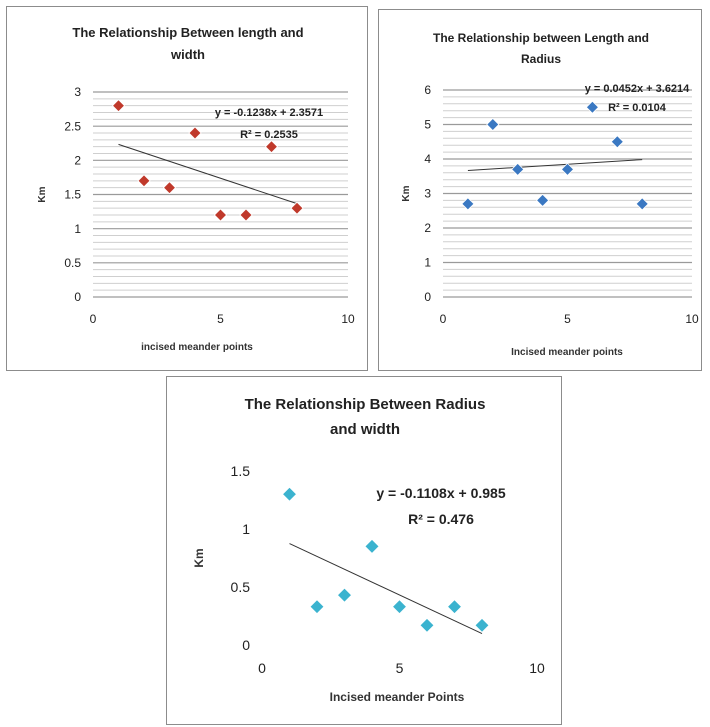  Describe the element at coordinates (386, 589) in the screenshot. I see `rw-trendline` at that location.